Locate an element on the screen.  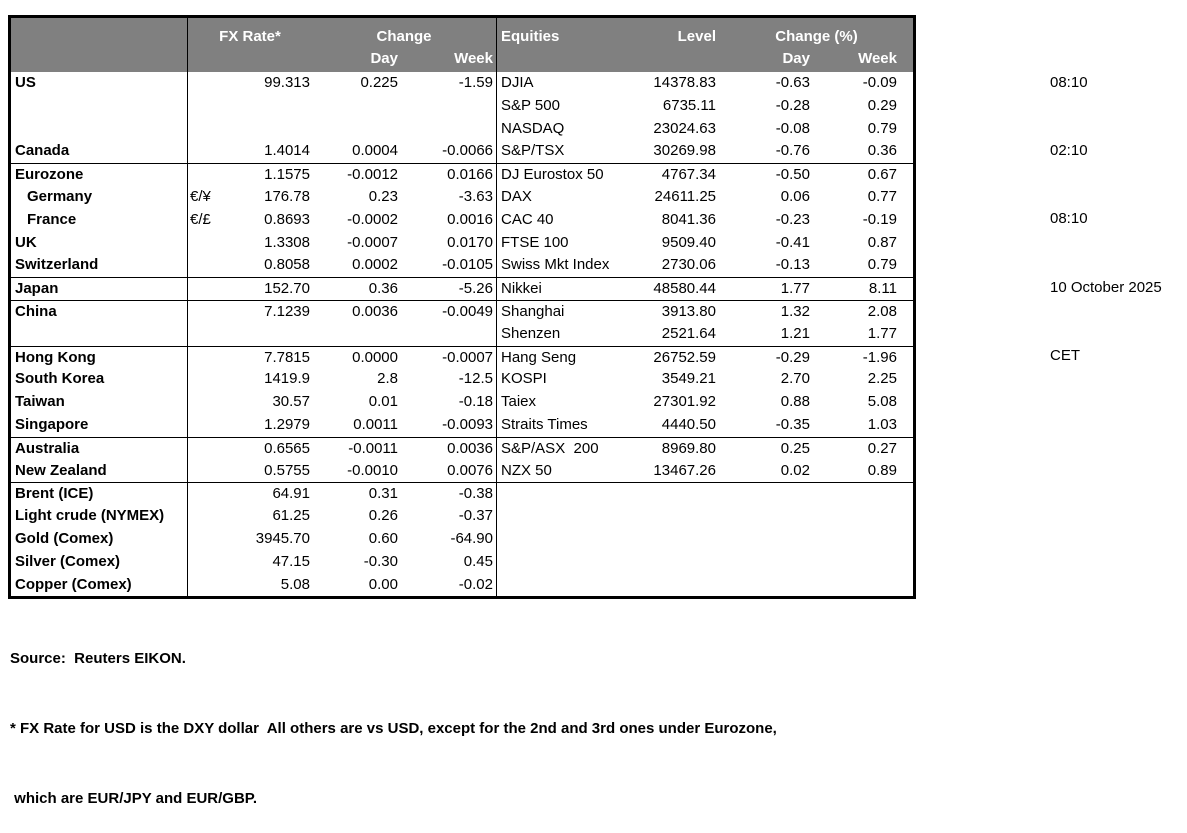
fx-day-change-cell: -0.0010 is located at coordinates (372, 470).